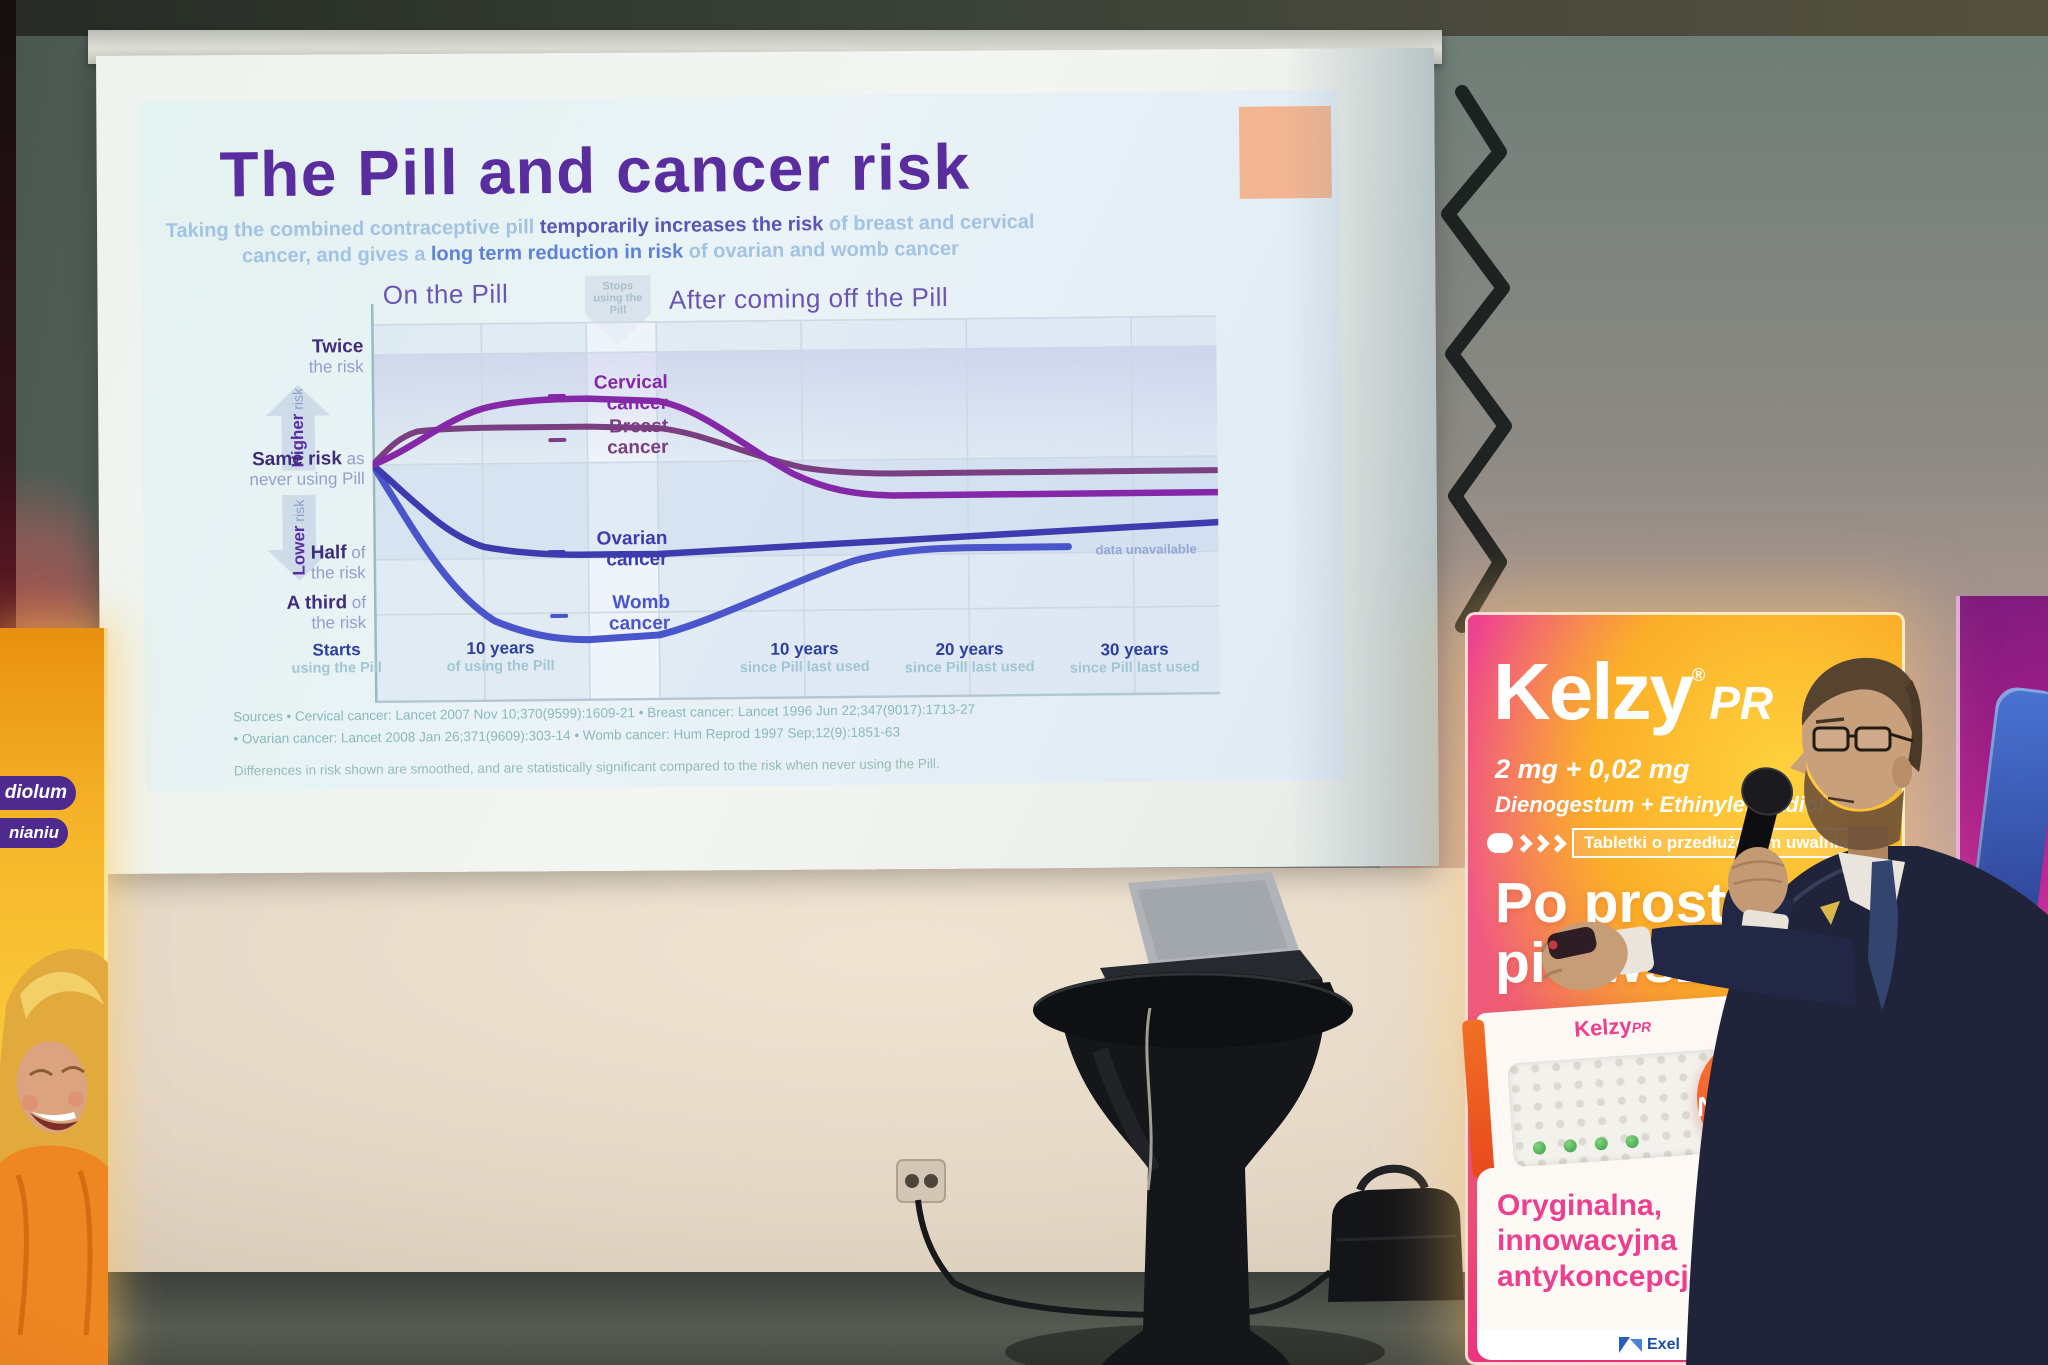 The width and height of the screenshot is (2048, 1365). I want to click on banner-woman-photo, so click(54, 1157).